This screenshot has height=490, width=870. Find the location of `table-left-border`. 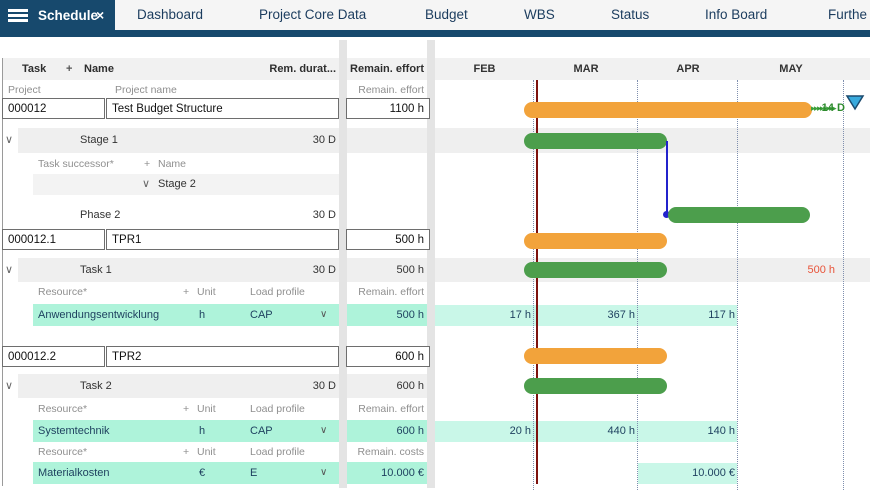

table-left-border is located at coordinates (2, 272).